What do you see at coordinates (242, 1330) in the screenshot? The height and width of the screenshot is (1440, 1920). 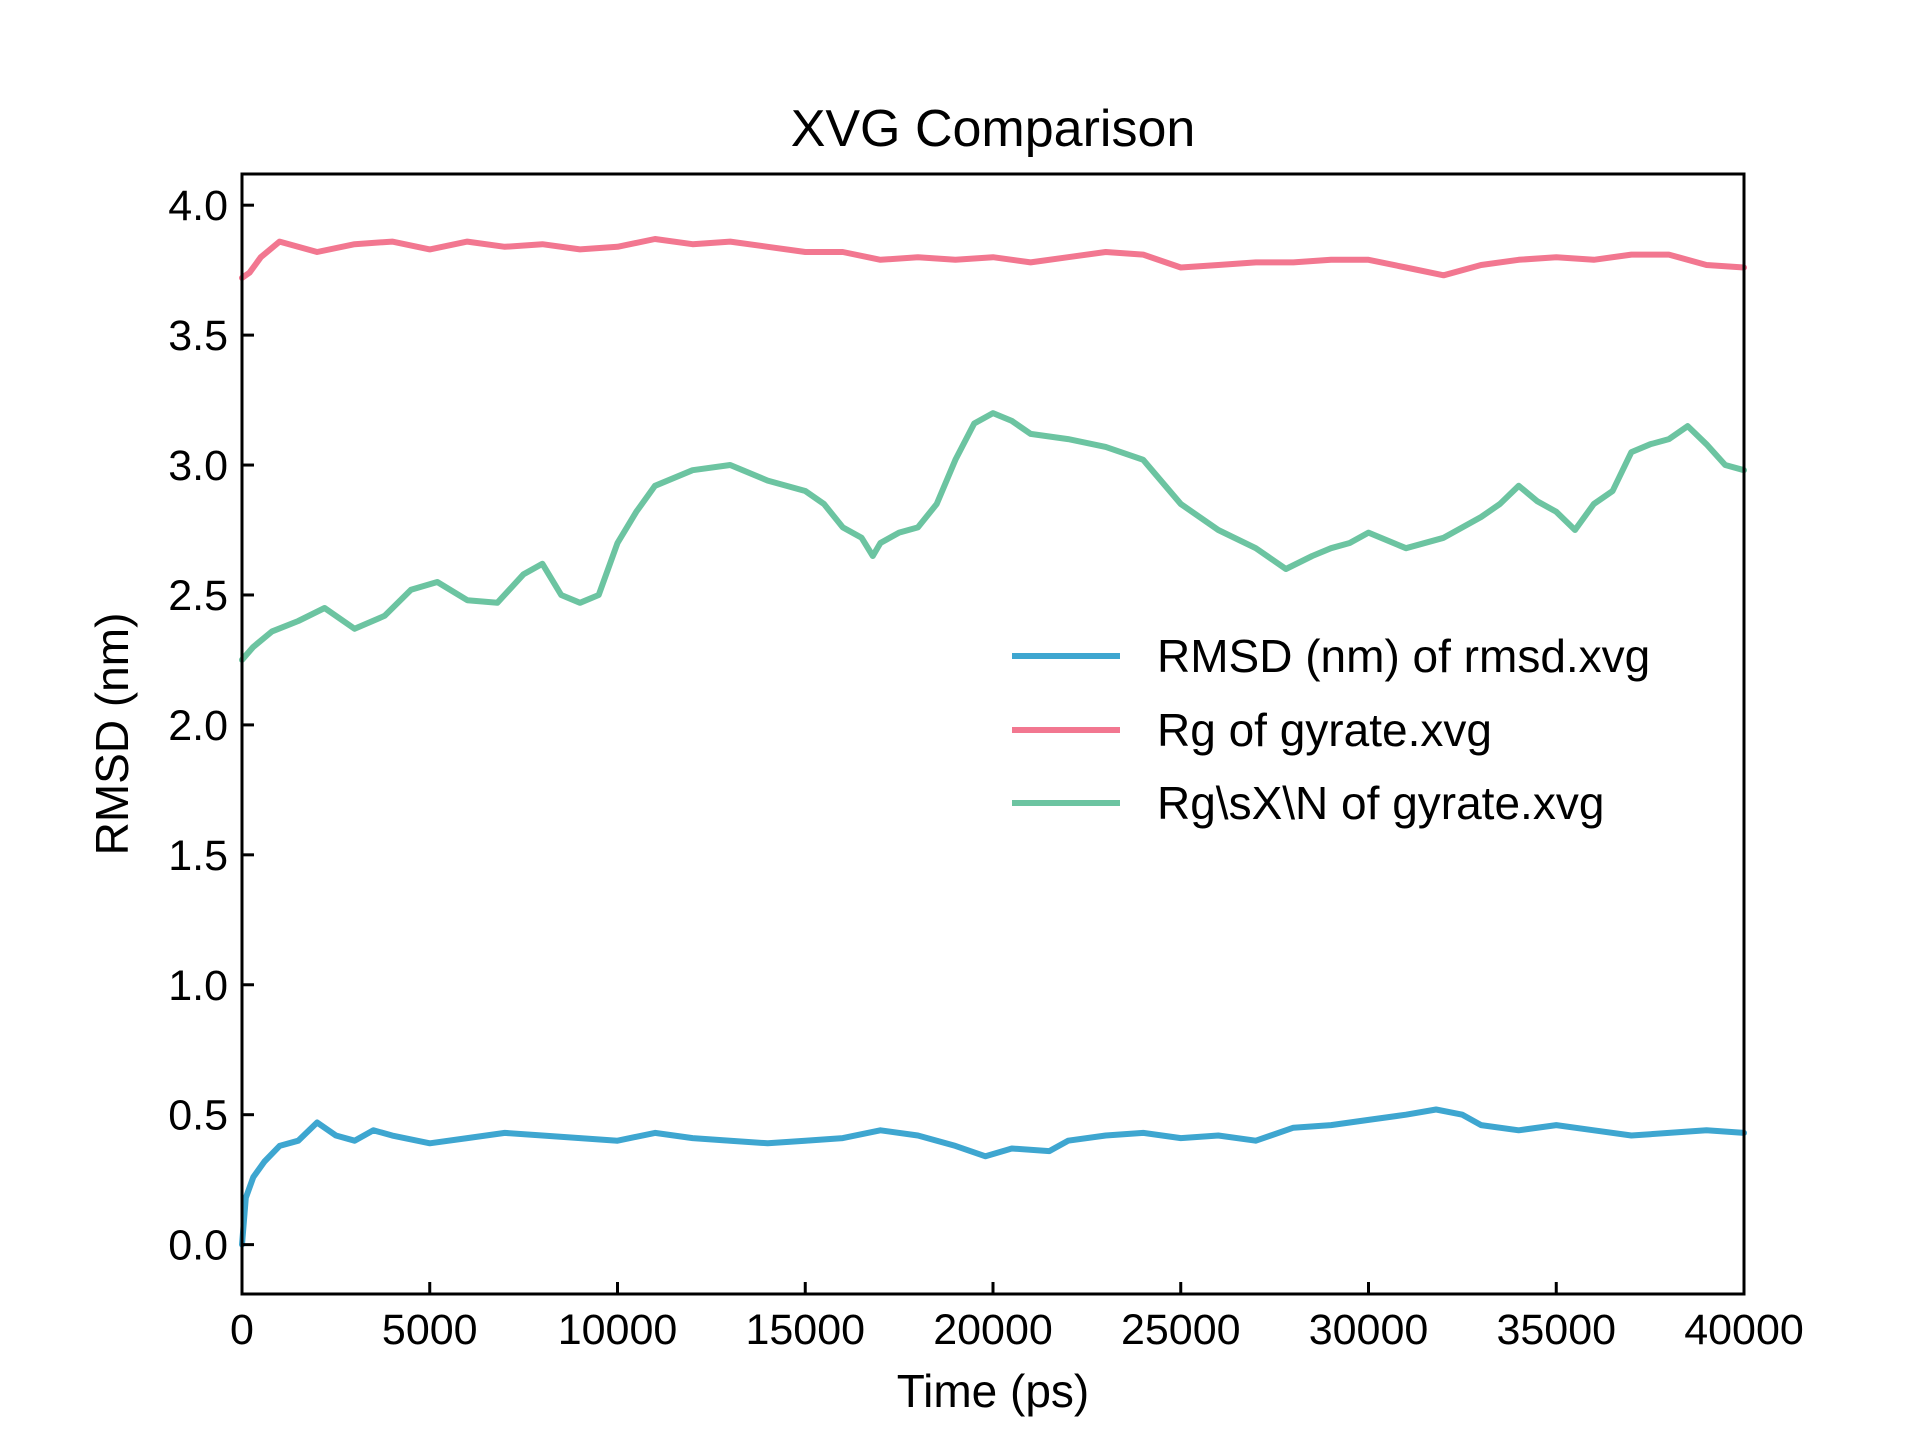 I see `x-tick-label: 0` at bounding box center [242, 1330].